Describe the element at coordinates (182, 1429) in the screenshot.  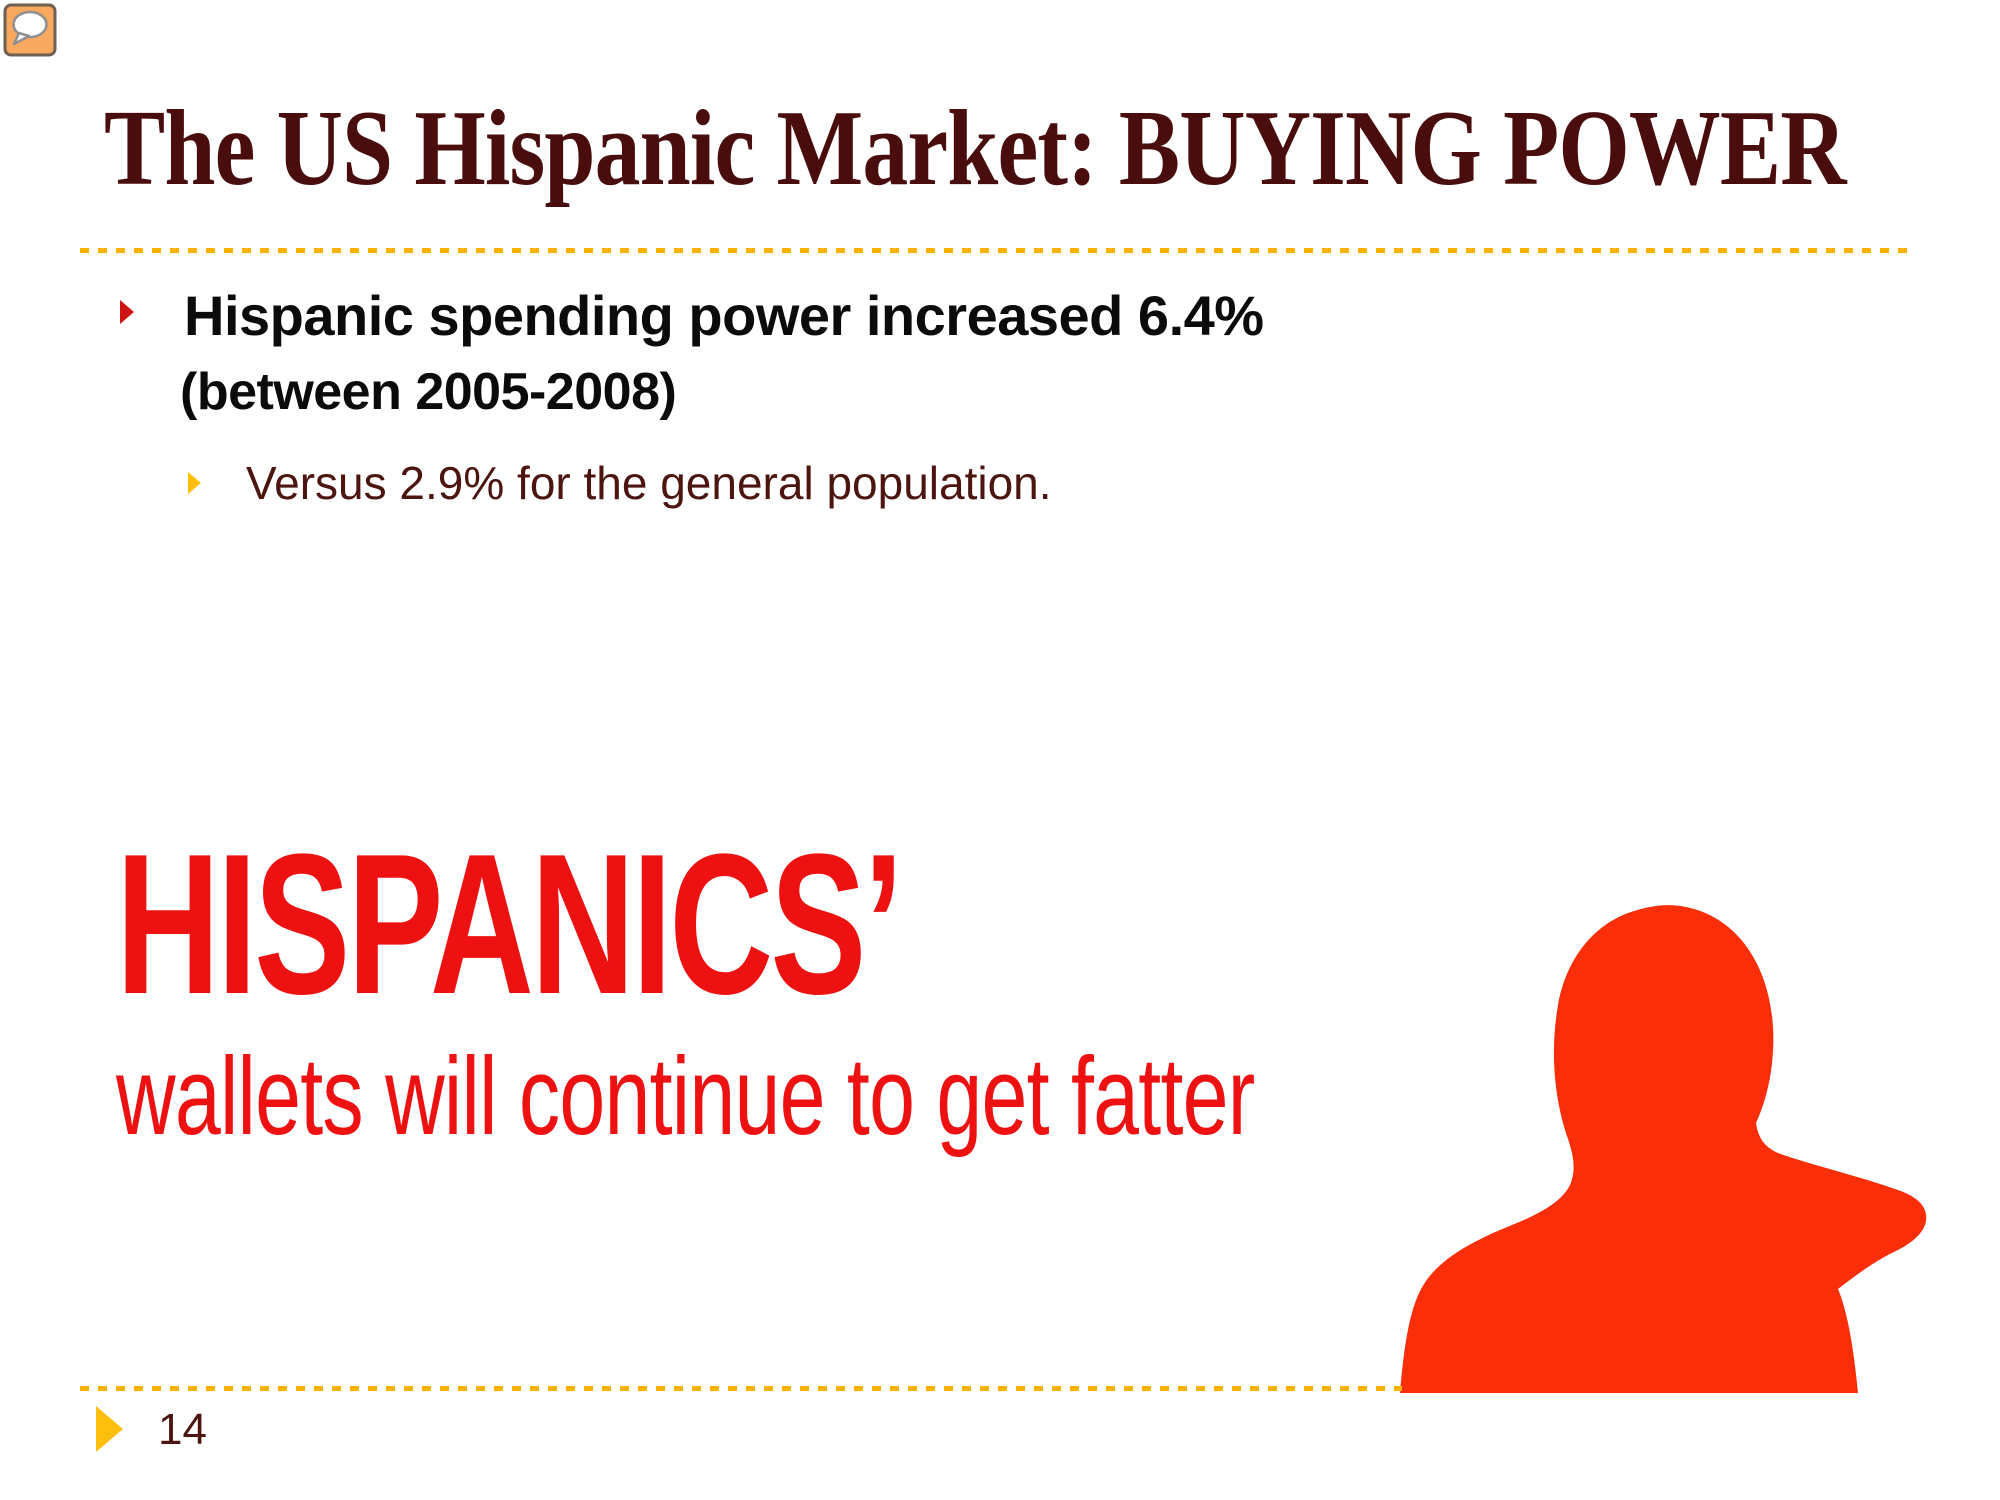
I see `slide-number: 14` at that location.